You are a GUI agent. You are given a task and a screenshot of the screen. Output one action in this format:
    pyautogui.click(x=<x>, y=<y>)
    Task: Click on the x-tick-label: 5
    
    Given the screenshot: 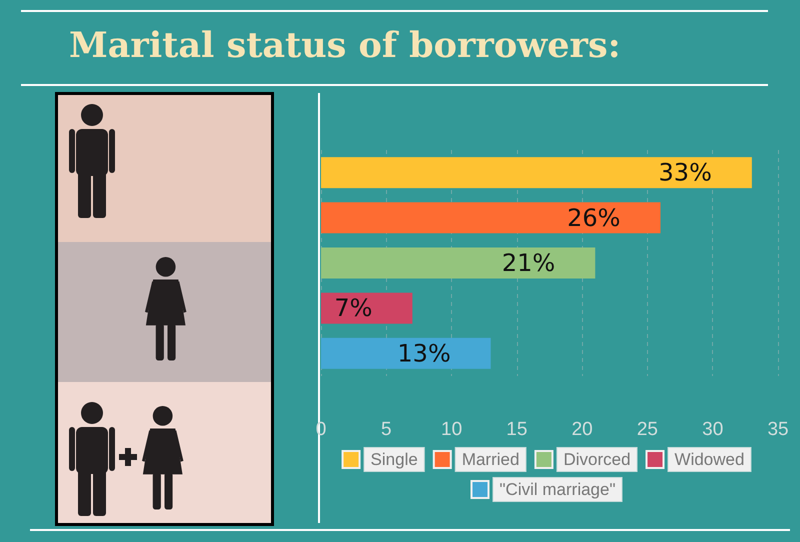 What is the action you would take?
    pyautogui.click(x=386, y=429)
    